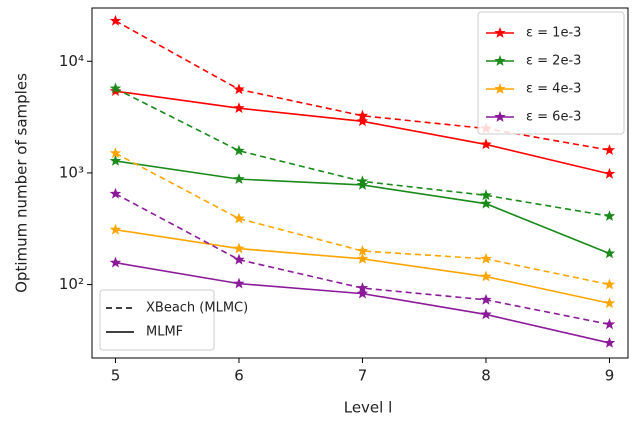 This screenshot has height=424, width=632. Describe the element at coordinates (164, 332) in the screenshot. I see `legend-label: MLMF` at that location.